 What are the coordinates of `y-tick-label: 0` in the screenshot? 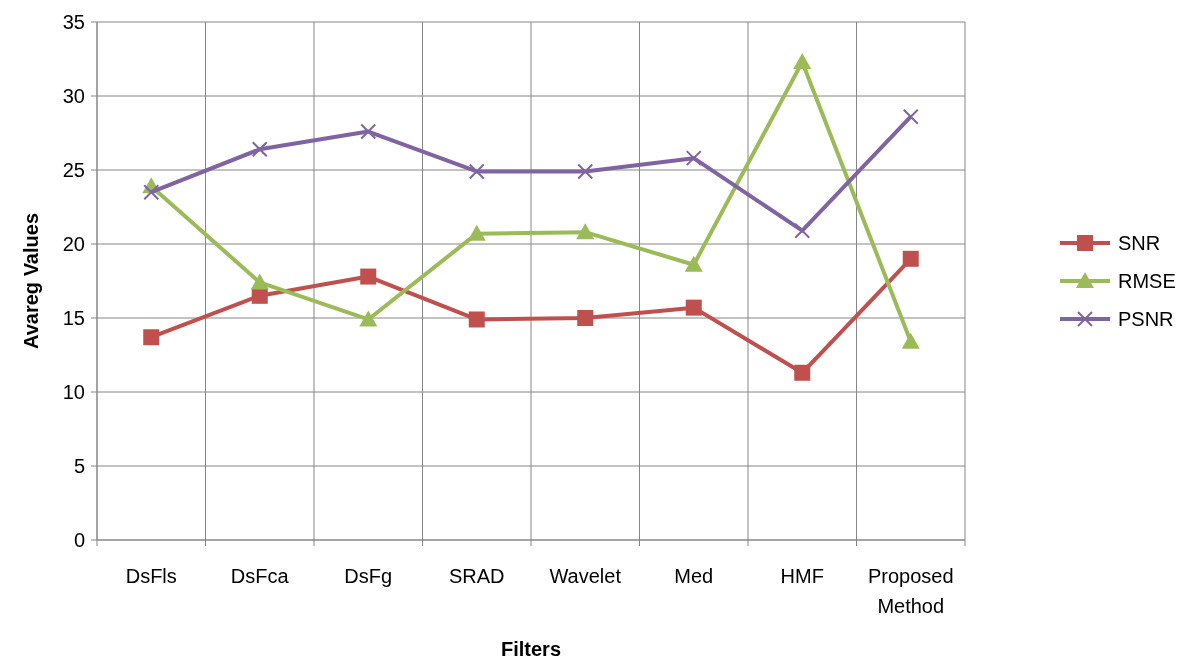 It's located at (79, 540).